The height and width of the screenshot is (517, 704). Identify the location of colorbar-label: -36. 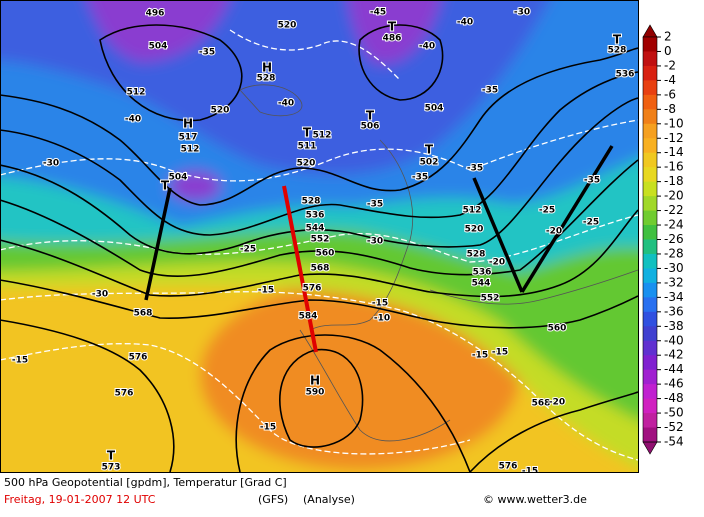
(674, 311).